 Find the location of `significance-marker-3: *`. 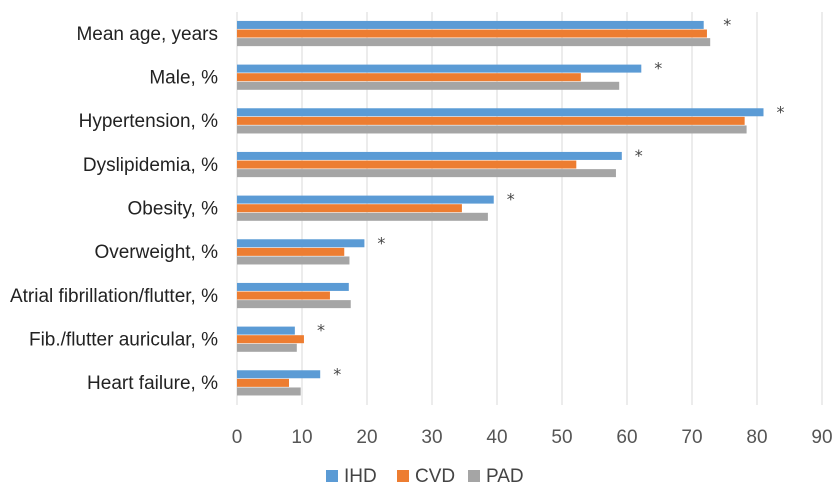

significance-marker-3: * is located at coordinates (639, 155).